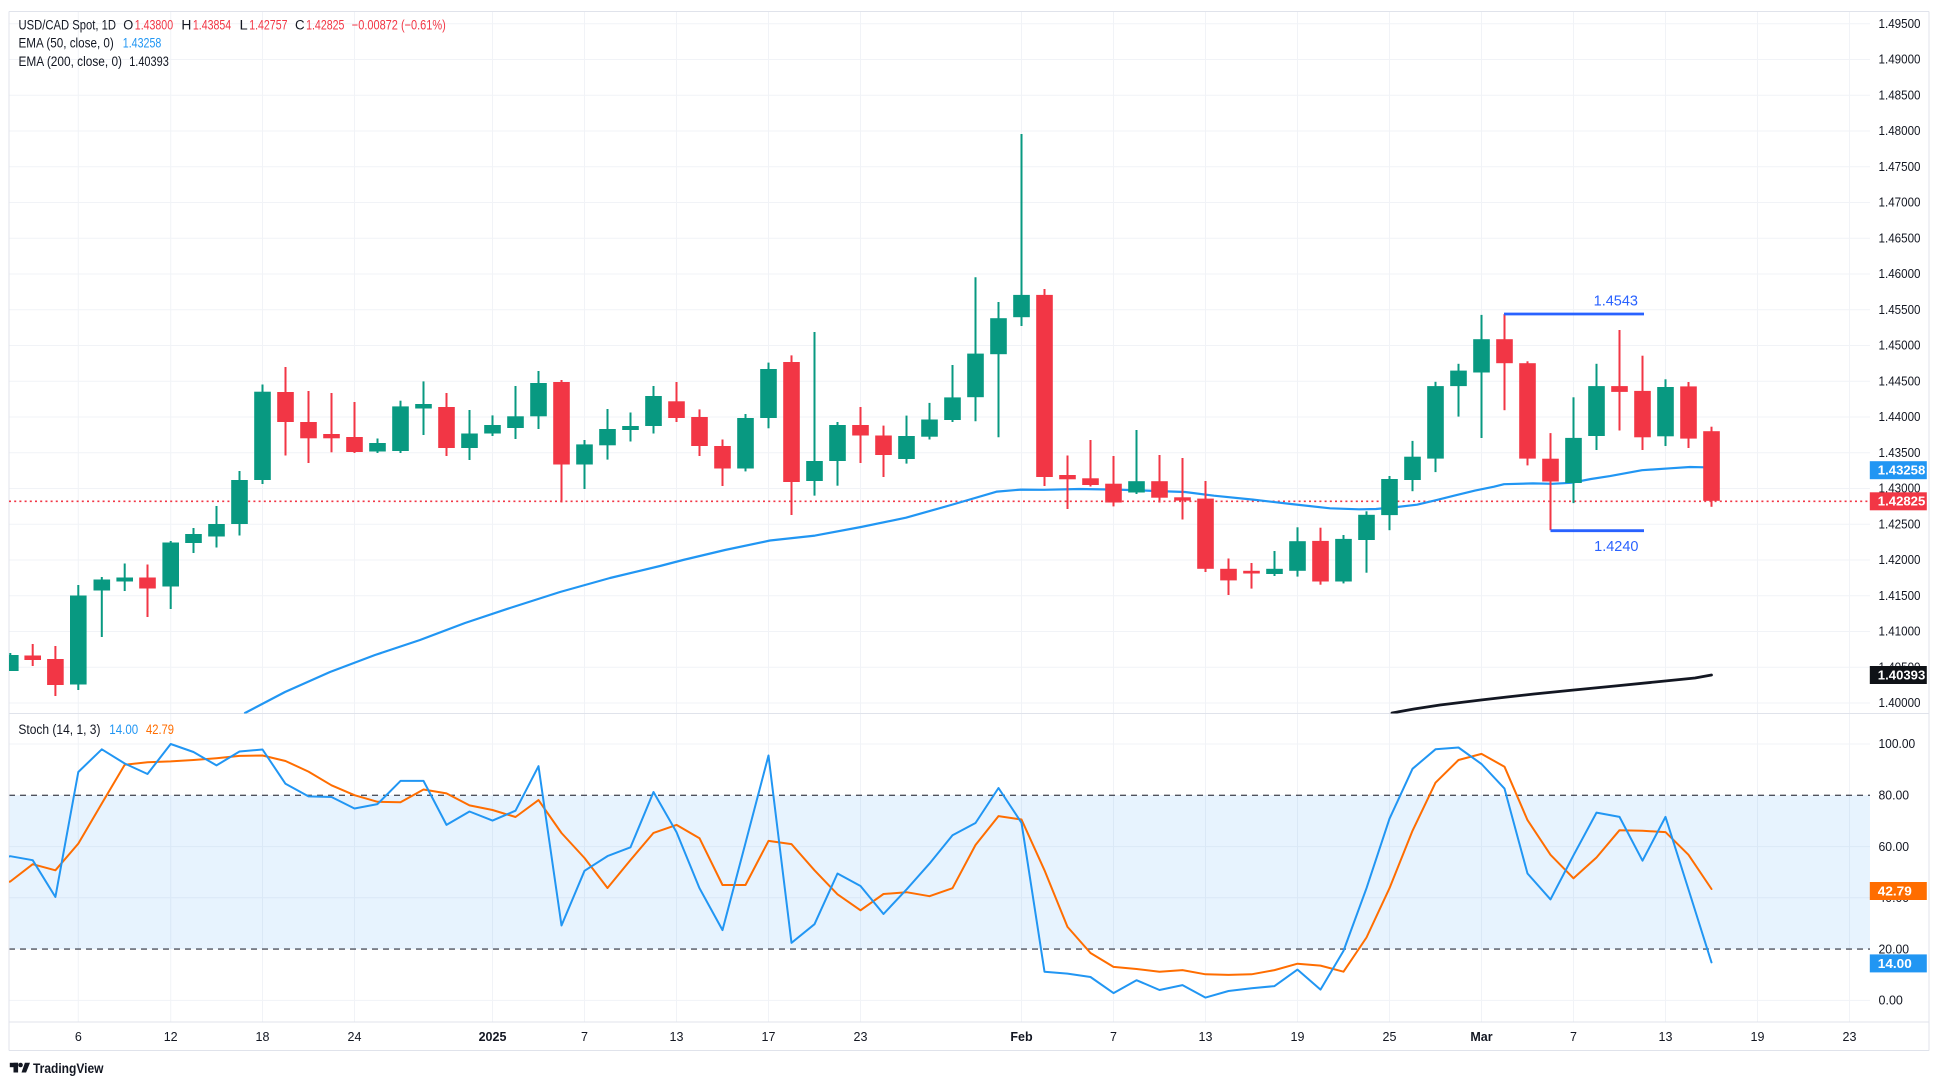  What do you see at coordinates (1900, 24) in the screenshot?
I see `svg-text: 1.49500` at bounding box center [1900, 24].